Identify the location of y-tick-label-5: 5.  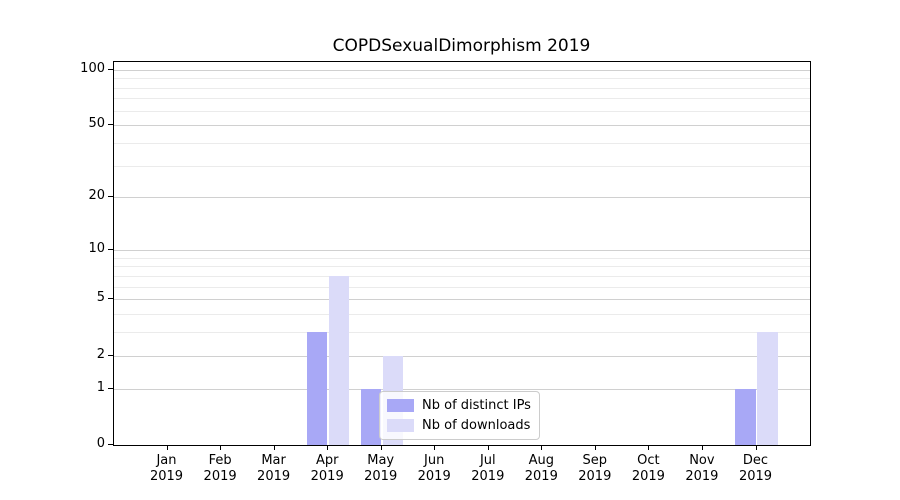
(100, 298).